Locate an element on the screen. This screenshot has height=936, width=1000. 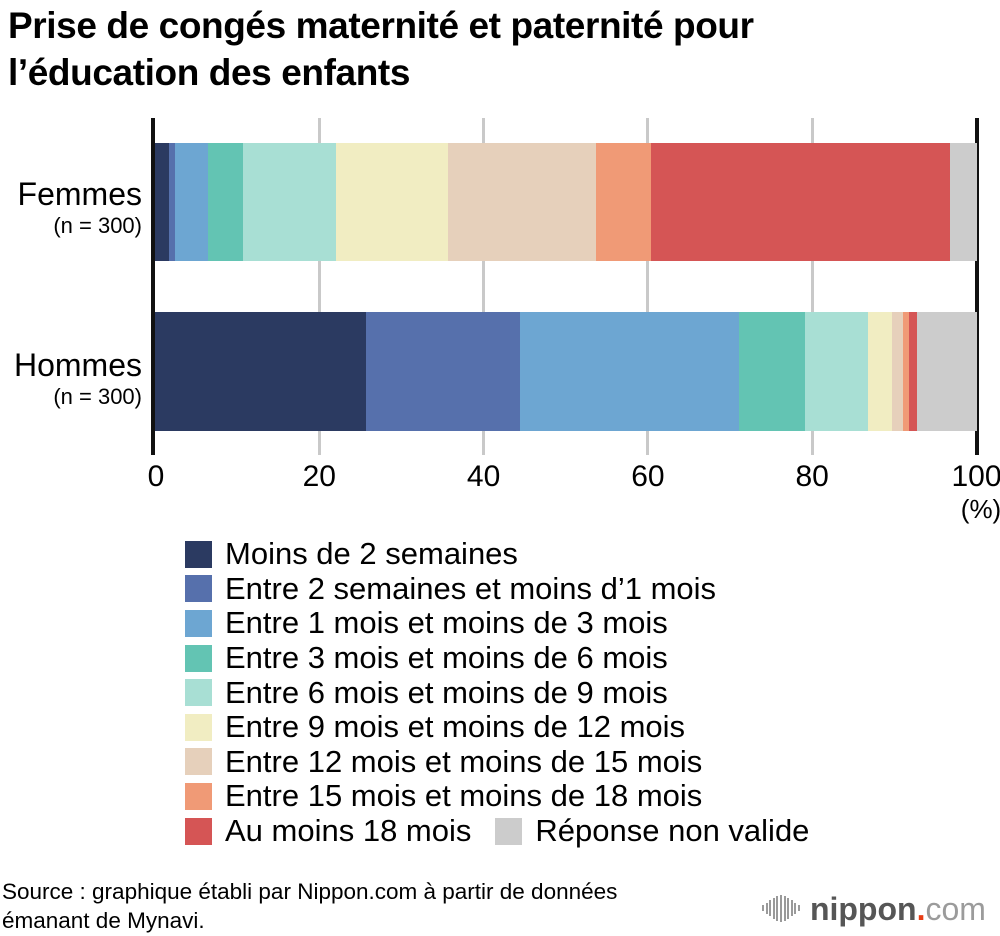
x-tick-20: 20 is located at coordinates (319, 476).